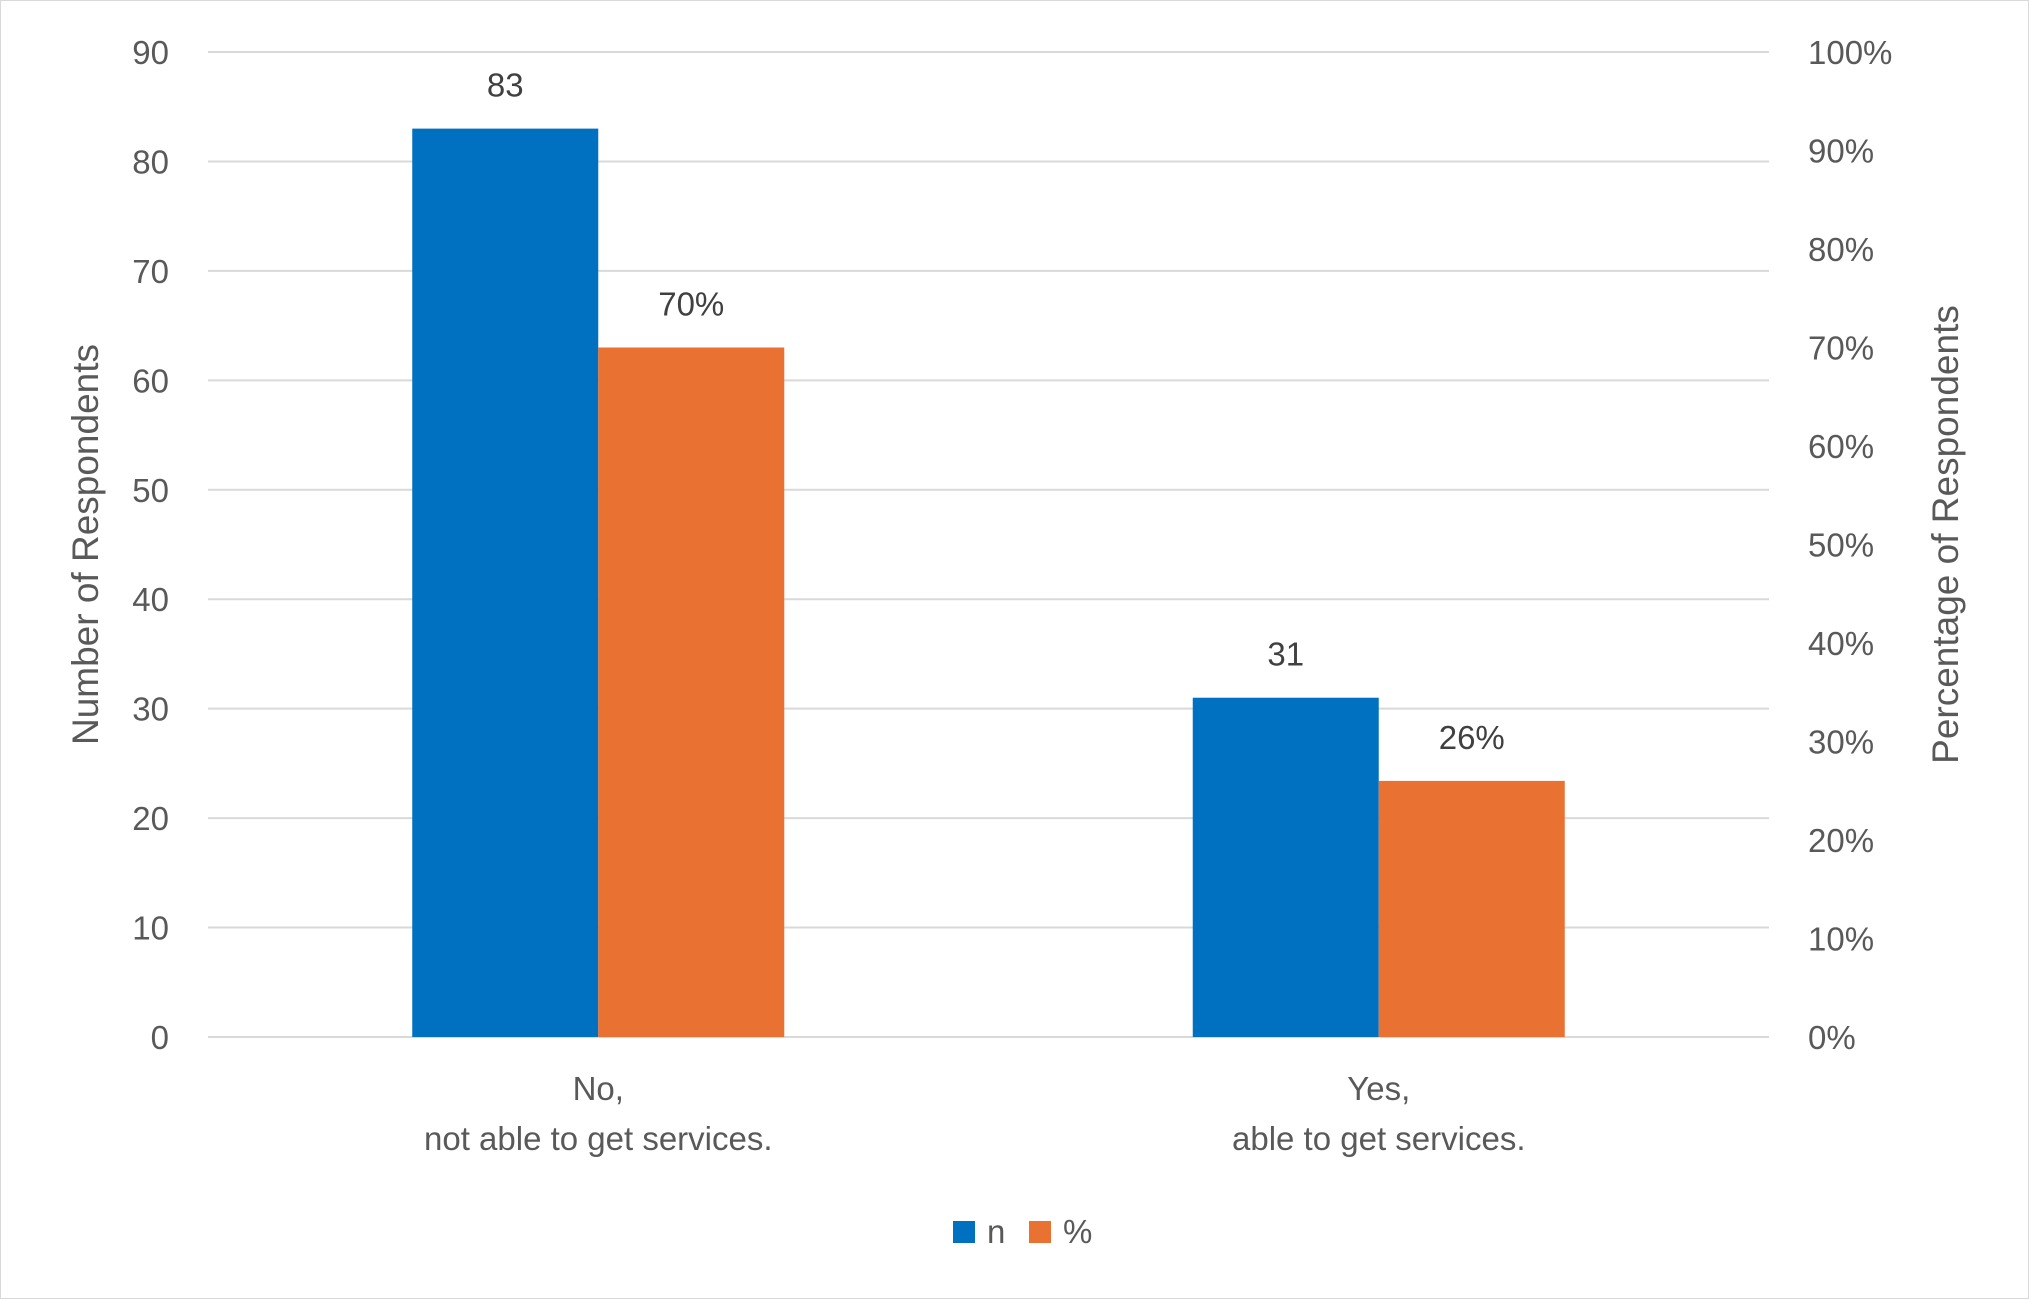  What do you see at coordinates (1841, 939) in the screenshot?
I see `right-tick-label: 10%` at bounding box center [1841, 939].